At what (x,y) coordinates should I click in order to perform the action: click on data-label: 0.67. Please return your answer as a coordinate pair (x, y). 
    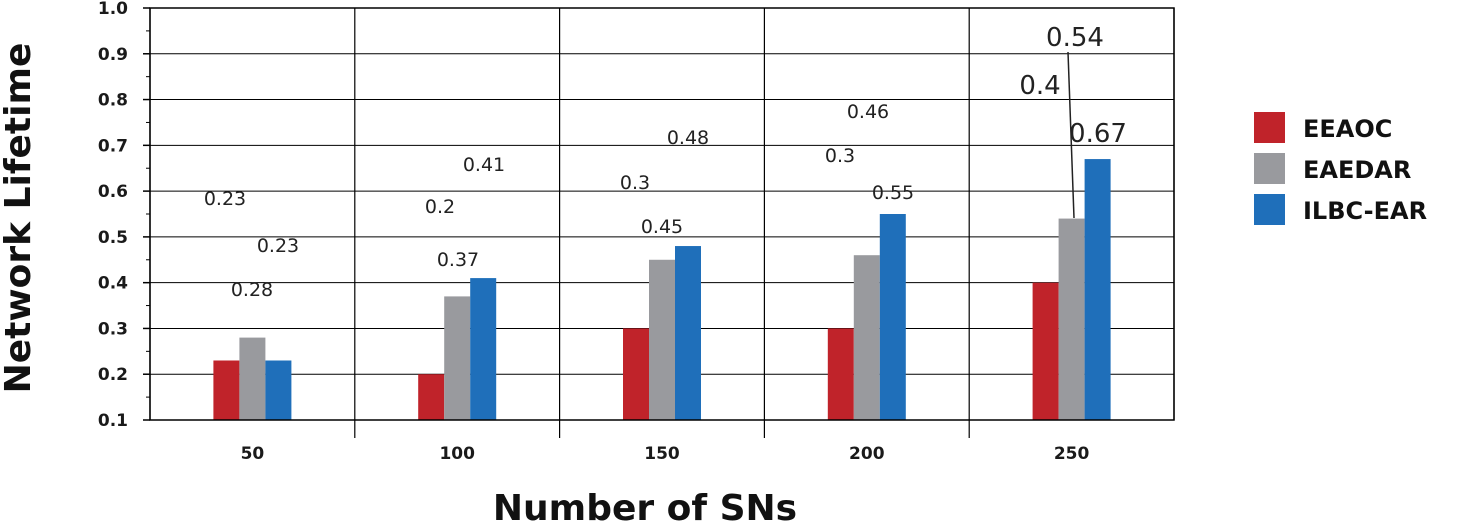
    Looking at the image, I should click on (1098, 134).